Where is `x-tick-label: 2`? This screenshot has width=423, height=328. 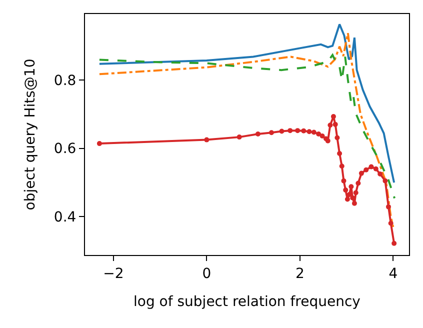 x-tick-label: 2 is located at coordinates (299, 274).